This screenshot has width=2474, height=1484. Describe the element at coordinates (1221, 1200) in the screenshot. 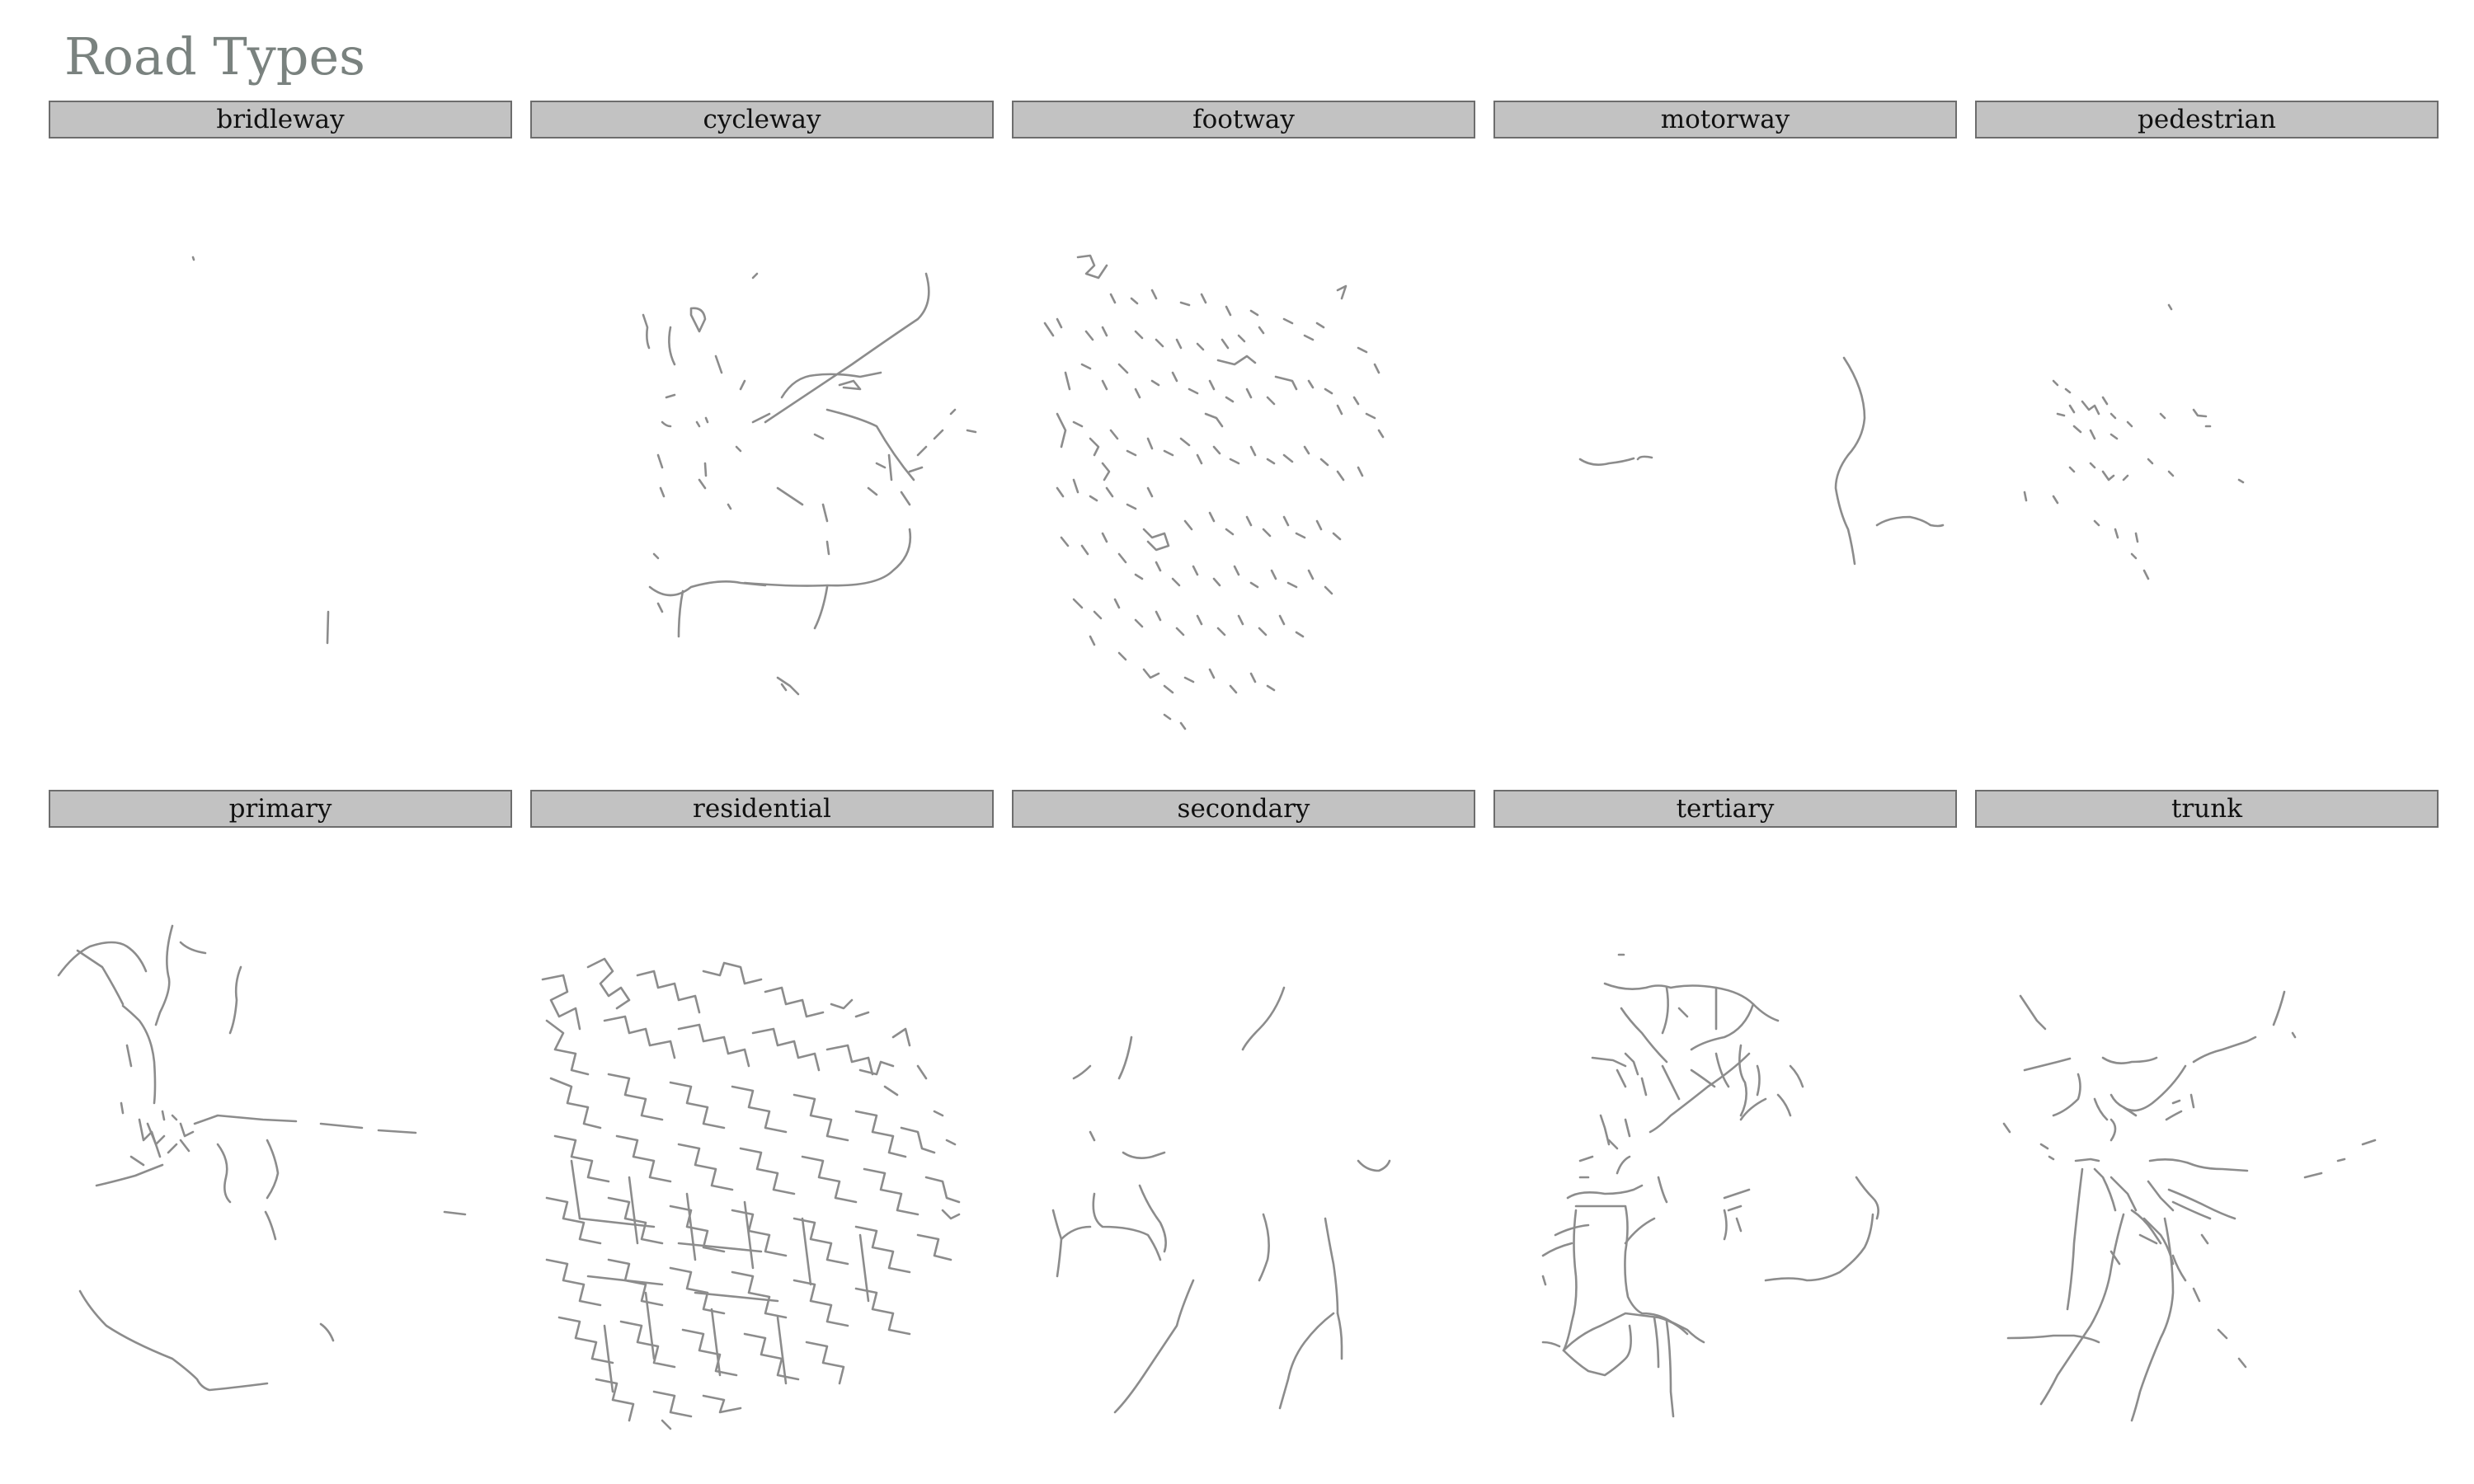

I see `road-map-secondary` at that location.